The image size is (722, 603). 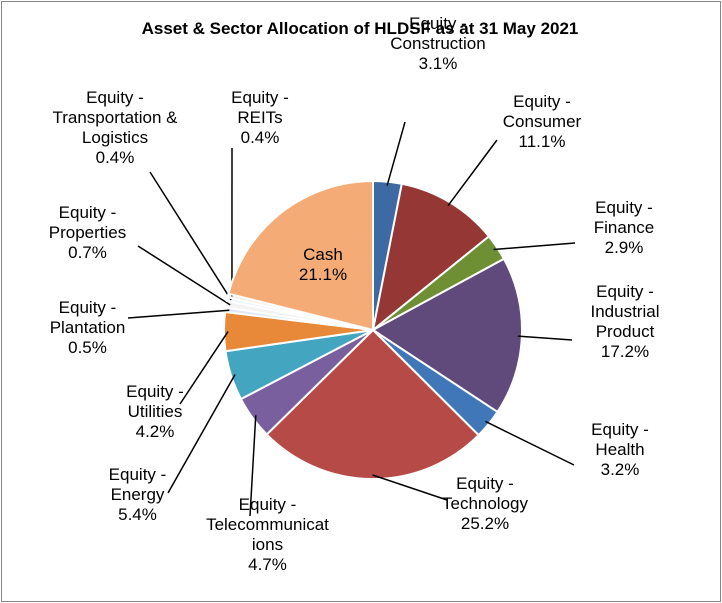 I want to click on data-label: Equity - REITs 0.4%, so click(x=260, y=118).